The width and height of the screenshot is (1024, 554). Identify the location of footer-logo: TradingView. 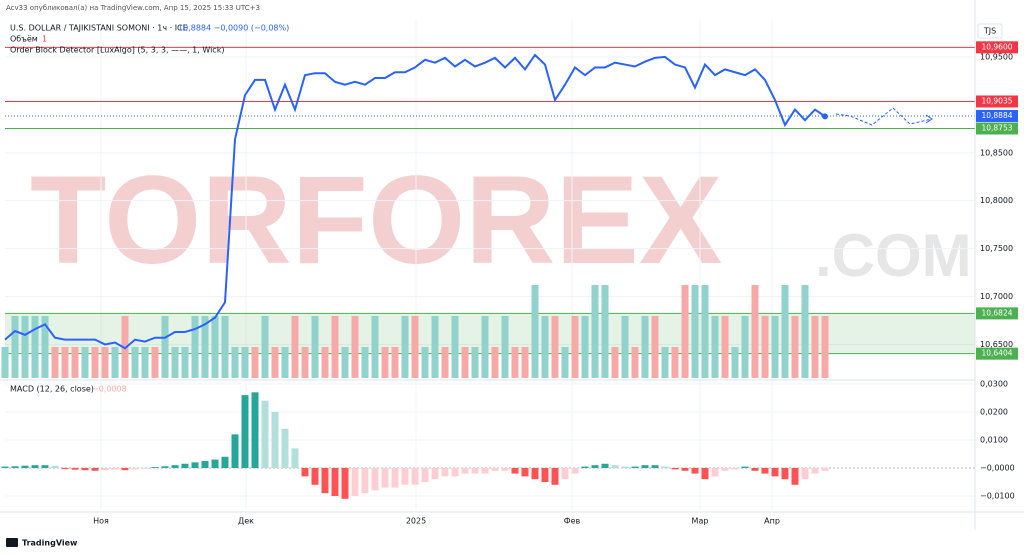
(50, 543).